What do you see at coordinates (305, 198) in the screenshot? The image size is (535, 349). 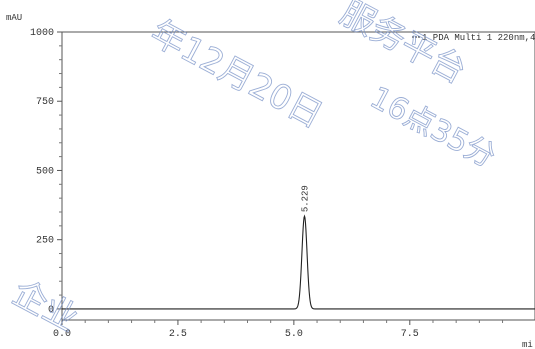 I see `peak-label: 5.229` at bounding box center [305, 198].